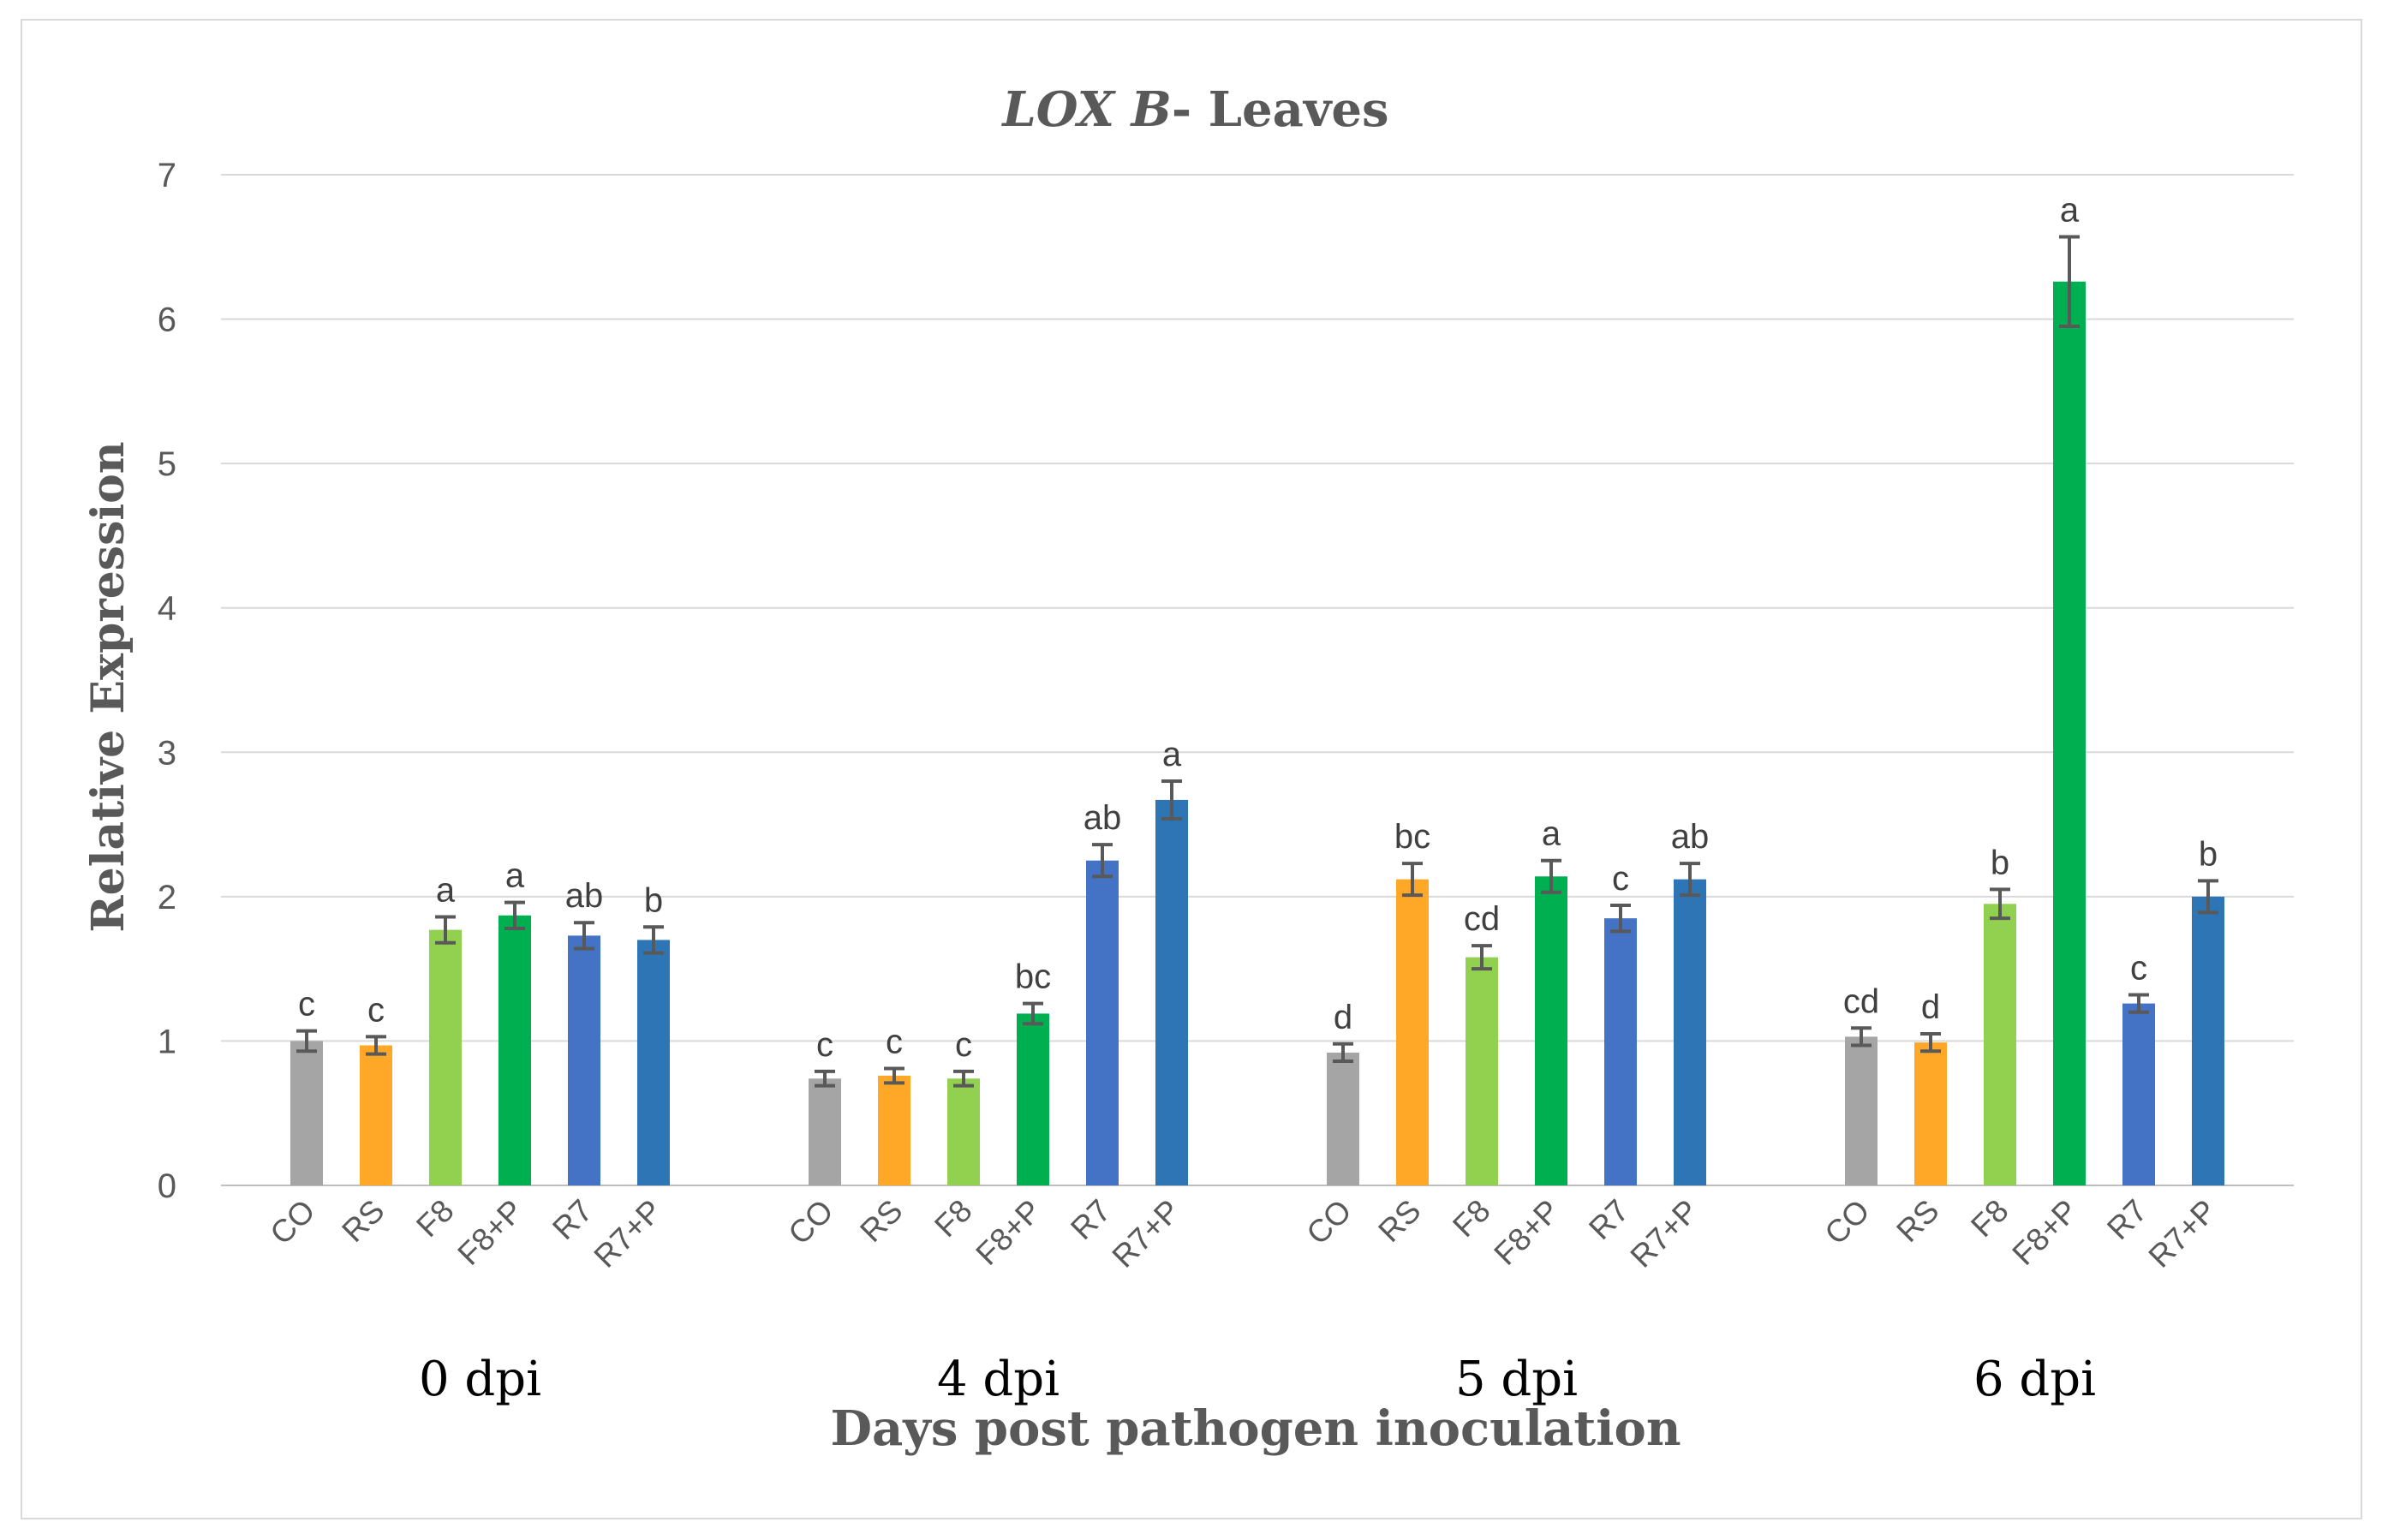 The width and height of the screenshot is (2388, 1540). Describe the element at coordinates (167, 681) in the screenshot. I see `y-tick-labels: 0 1 2 3 4 5 6 7` at that location.